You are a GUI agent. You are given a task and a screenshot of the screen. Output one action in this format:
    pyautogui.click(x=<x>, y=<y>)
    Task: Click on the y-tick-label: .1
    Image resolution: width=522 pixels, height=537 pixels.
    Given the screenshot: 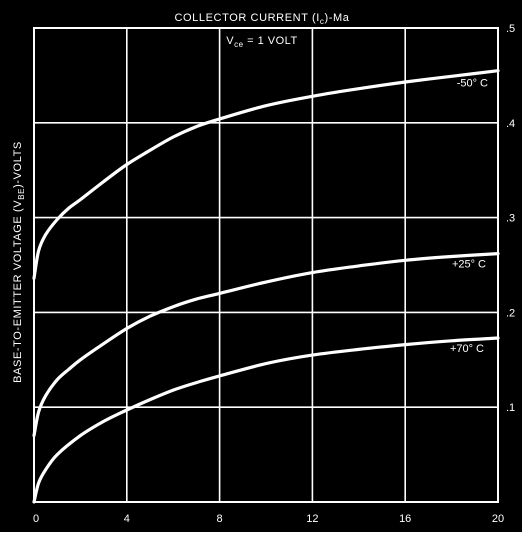 What is the action you would take?
    pyautogui.click(x=510, y=408)
    